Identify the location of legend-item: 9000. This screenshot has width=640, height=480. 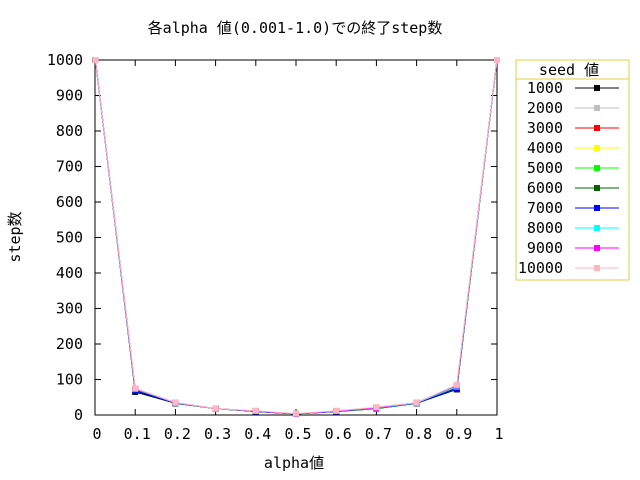
(573, 248).